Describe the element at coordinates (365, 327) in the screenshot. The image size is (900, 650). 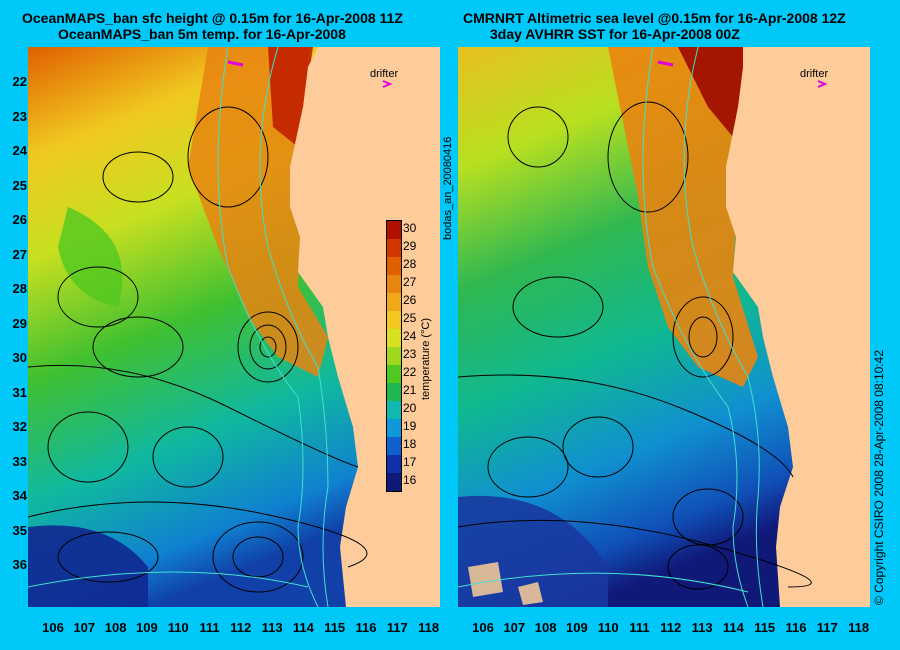
I see `left-australia-land` at that location.